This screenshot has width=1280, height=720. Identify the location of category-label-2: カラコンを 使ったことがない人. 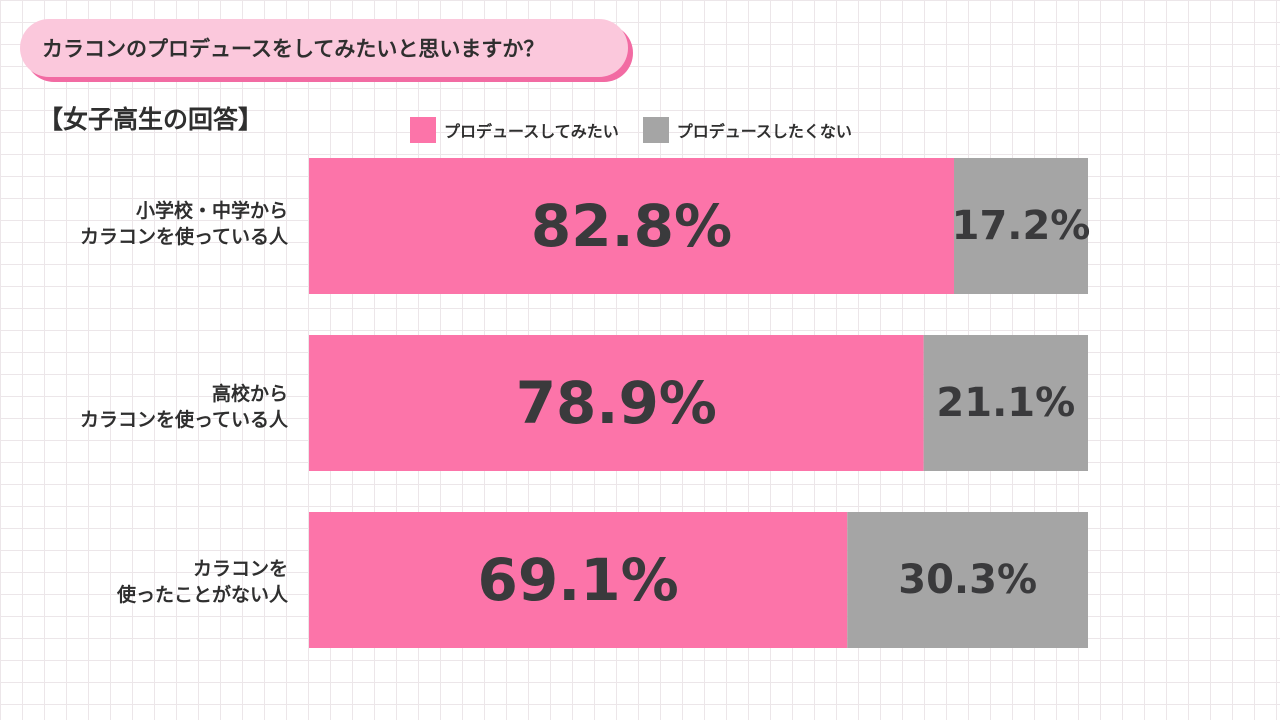
(144, 582).